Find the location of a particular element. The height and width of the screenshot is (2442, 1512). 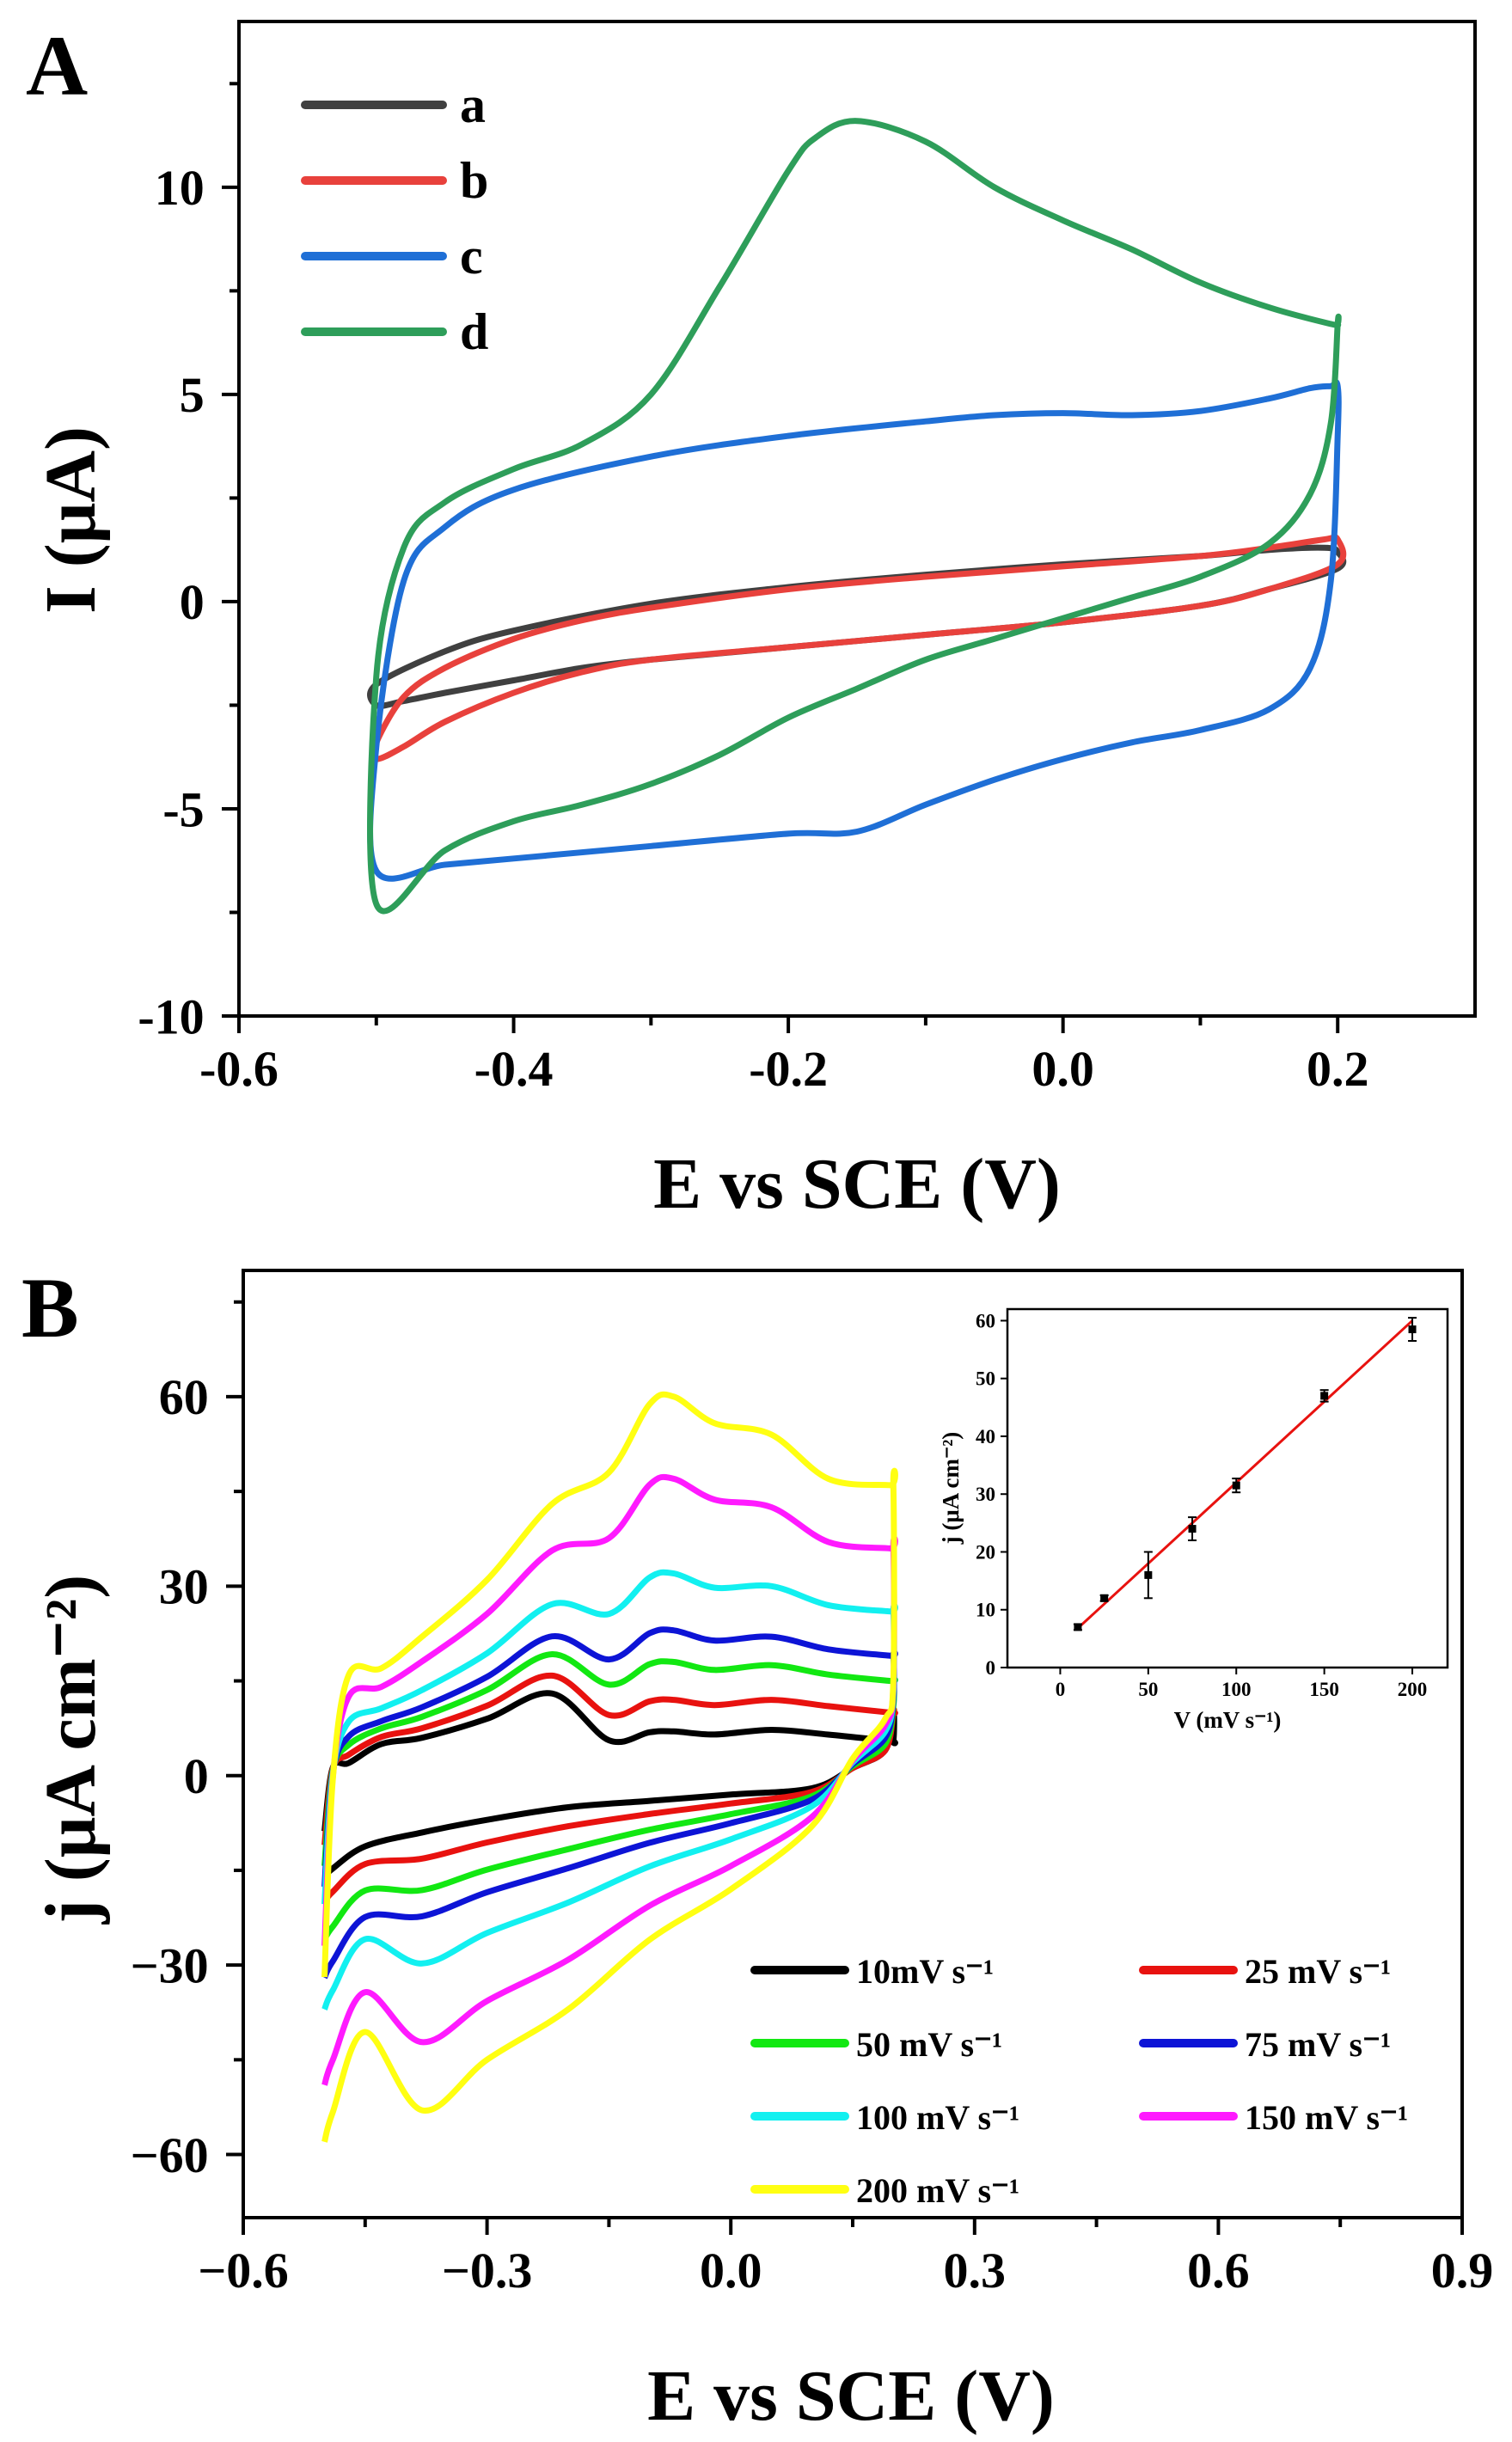

panel-b-y-tick-label: 30 is located at coordinates (184, 1587).